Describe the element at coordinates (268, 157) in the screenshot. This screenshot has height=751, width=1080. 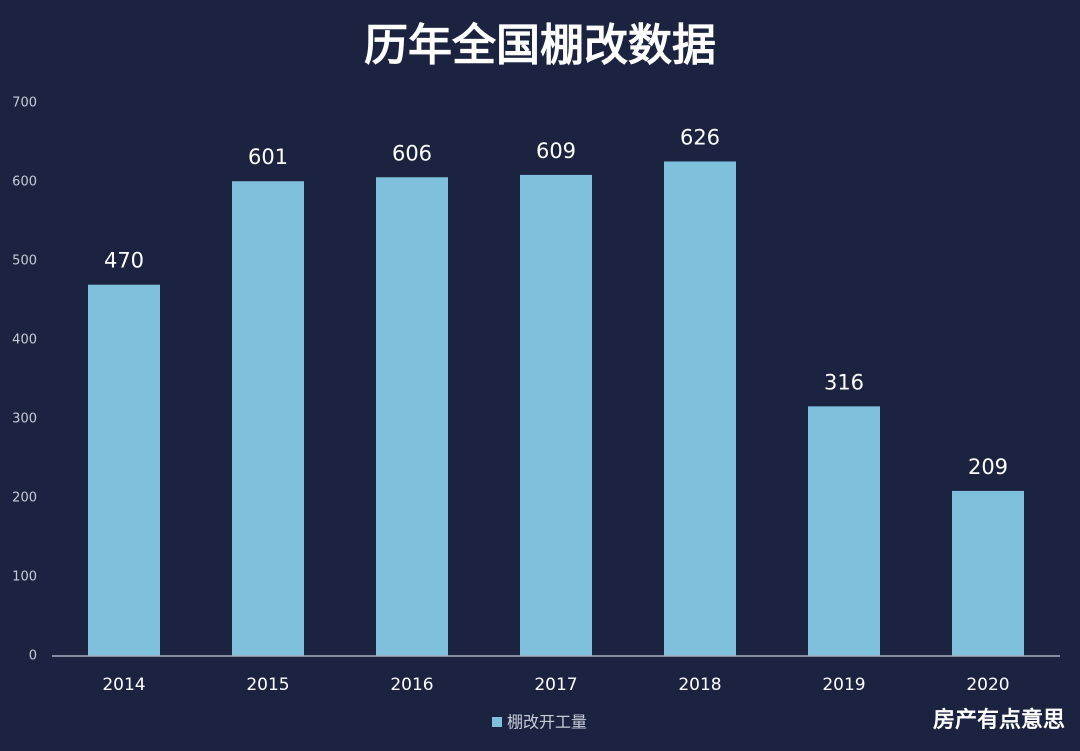
I see `data-label: 601` at that location.